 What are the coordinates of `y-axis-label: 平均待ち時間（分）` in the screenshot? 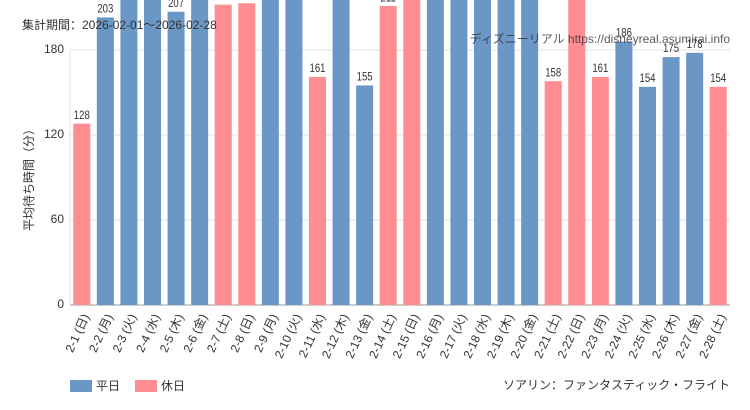 It's located at (29, 177).